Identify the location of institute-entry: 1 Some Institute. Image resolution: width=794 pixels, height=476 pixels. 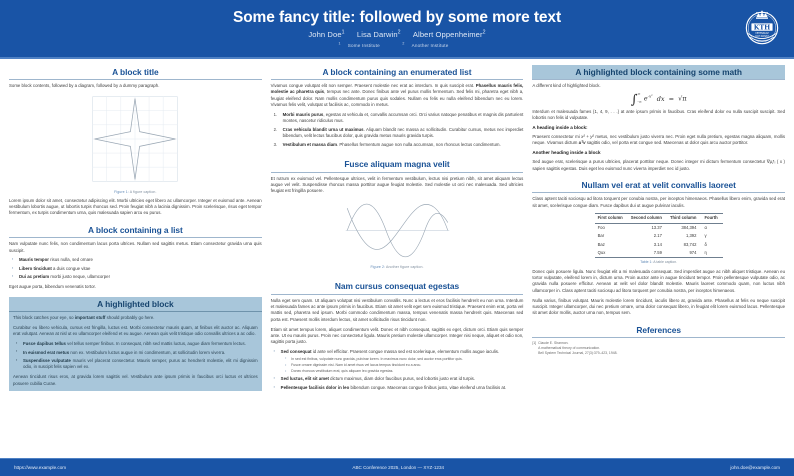
(362, 44).